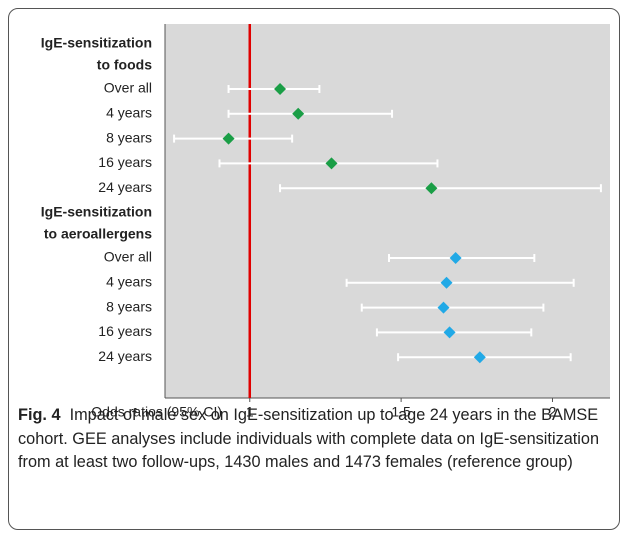 The image size is (630, 542). What do you see at coordinates (124, 65) in the screenshot?
I see `group-label: to foods` at bounding box center [124, 65].